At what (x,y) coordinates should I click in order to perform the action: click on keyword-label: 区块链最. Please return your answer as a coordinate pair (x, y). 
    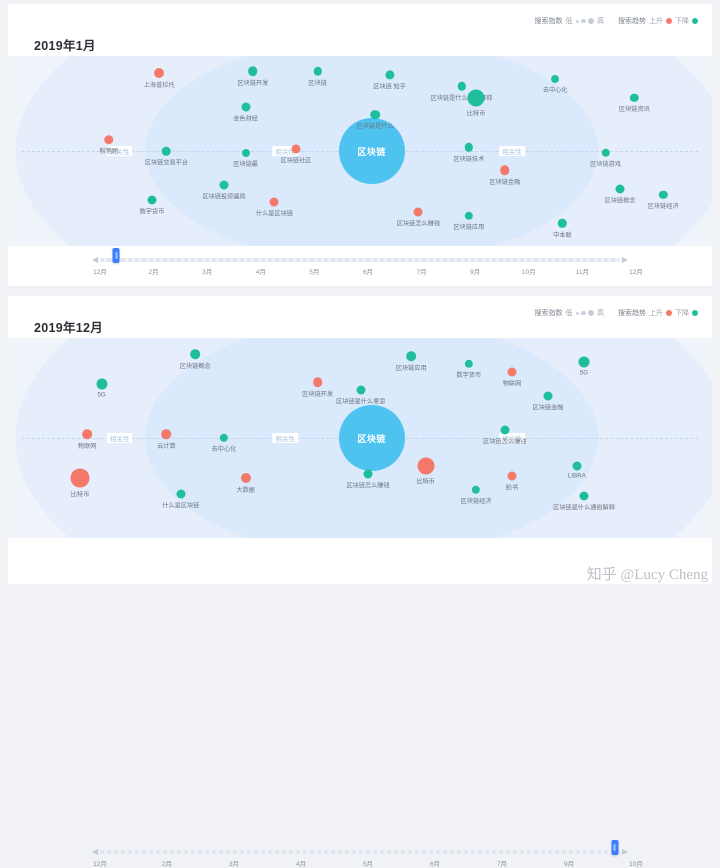
    Looking at the image, I should click on (245, 164).